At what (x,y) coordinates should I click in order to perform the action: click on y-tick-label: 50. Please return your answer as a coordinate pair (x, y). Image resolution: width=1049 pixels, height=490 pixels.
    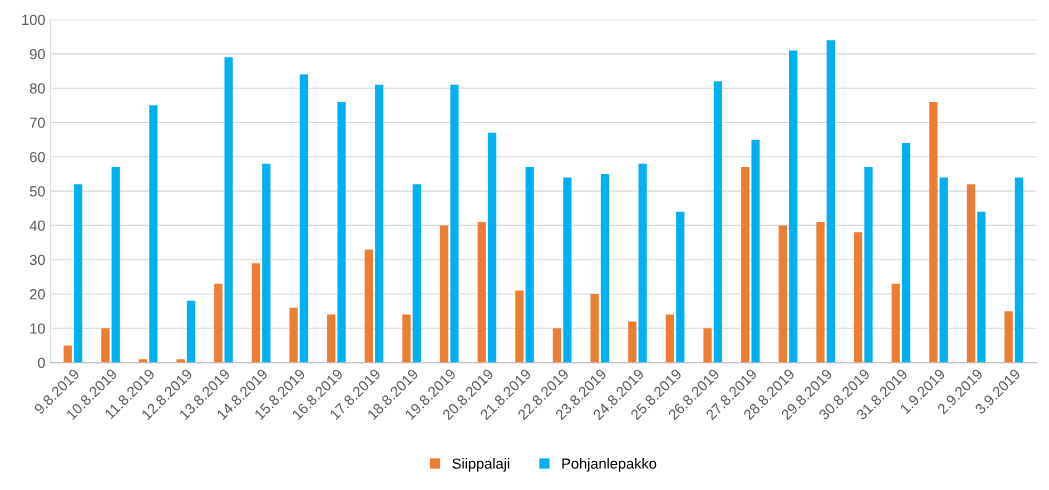
    Looking at the image, I should click on (37, 191).